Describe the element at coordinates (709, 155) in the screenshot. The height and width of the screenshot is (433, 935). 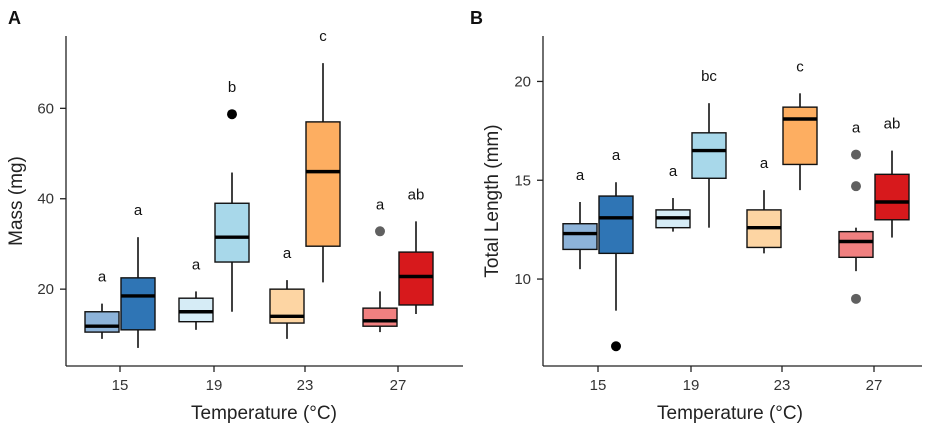
I see `panel-b-box-19-right-rect` at that location.